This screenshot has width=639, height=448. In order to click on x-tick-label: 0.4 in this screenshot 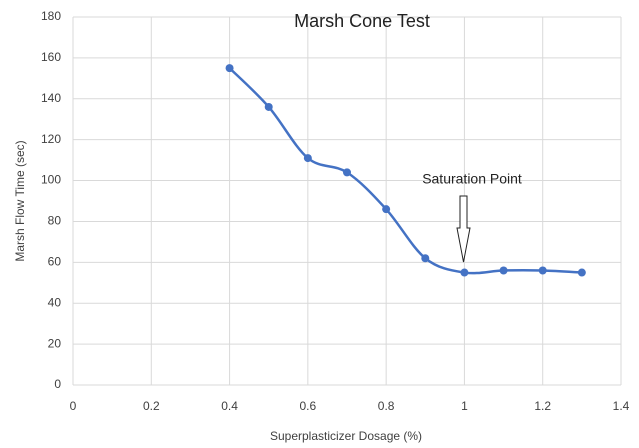, I will do `click(229, 406)`.